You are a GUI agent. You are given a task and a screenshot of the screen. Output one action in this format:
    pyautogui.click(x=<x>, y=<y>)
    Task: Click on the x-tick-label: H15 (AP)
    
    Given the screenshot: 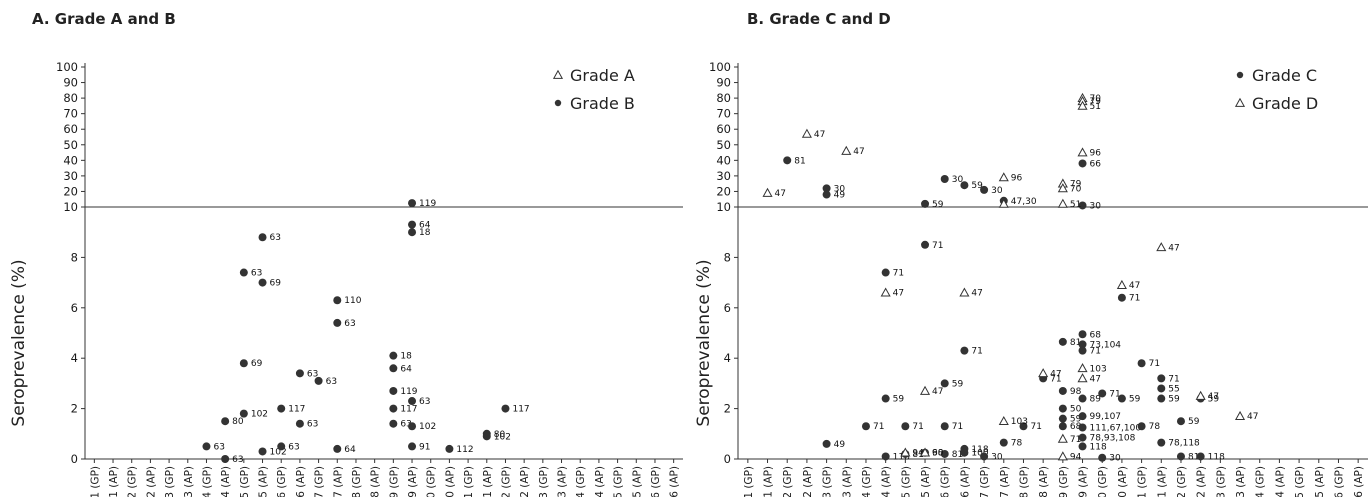 What is the action you would take?
    pyautogui.click(x=637, y=481)
    